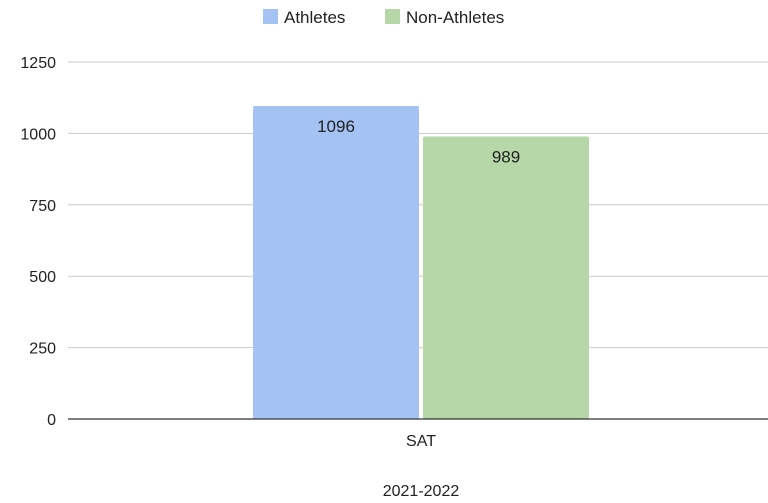 The height and width of the screenshot is (503, 768). What do you see at coordinates (383, 17) in the screenshot?
I see `legend: Athletes Non-Athletes` at bounding box center [383, 17].